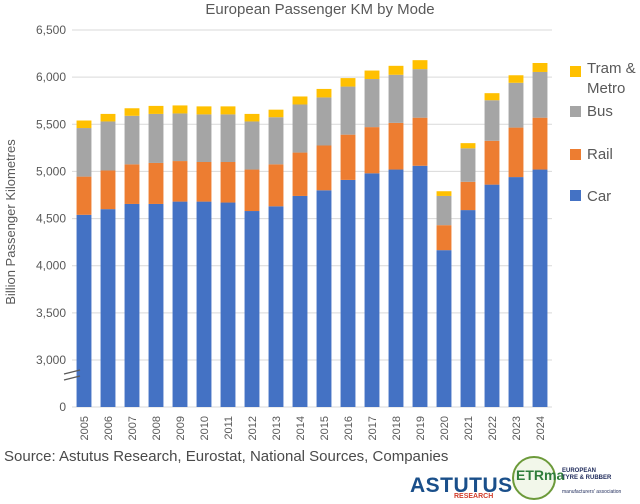 The image size is (640, 504). I want to click on bar-bus-2018, so click(396, 98).